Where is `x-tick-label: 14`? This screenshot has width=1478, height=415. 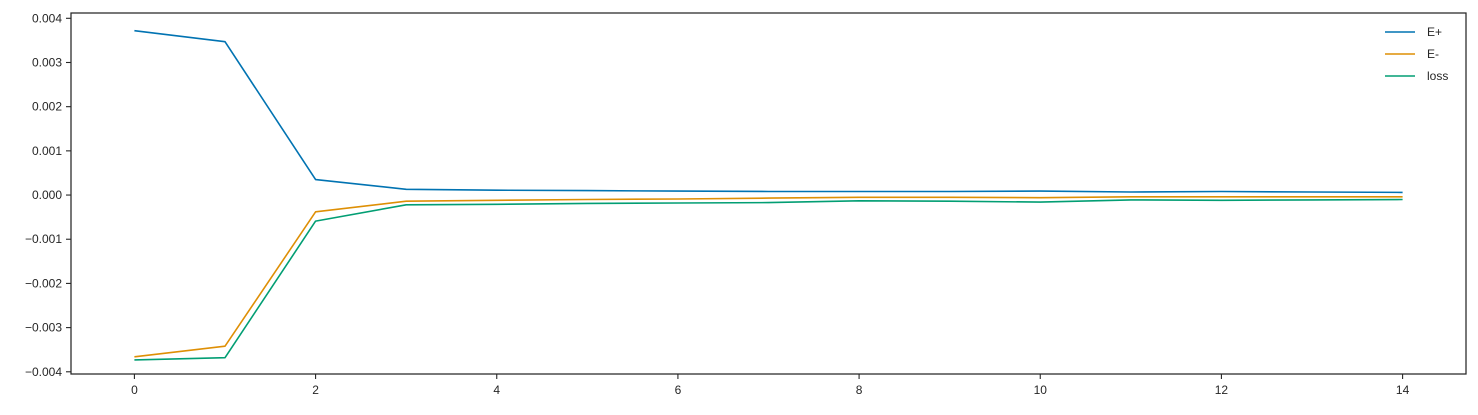
x-tick-label: 14 is located at coordinates (1403, 390).